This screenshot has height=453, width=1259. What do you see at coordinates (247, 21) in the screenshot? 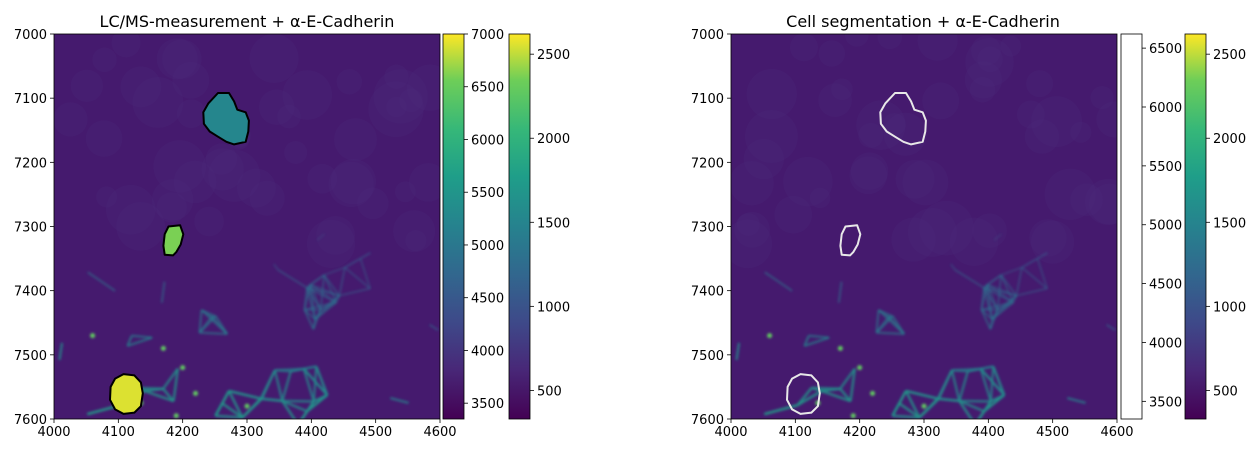
I see `chart-title: LC/MS-measurement + α-E-Cadherin` at bounding box center [247, 21].